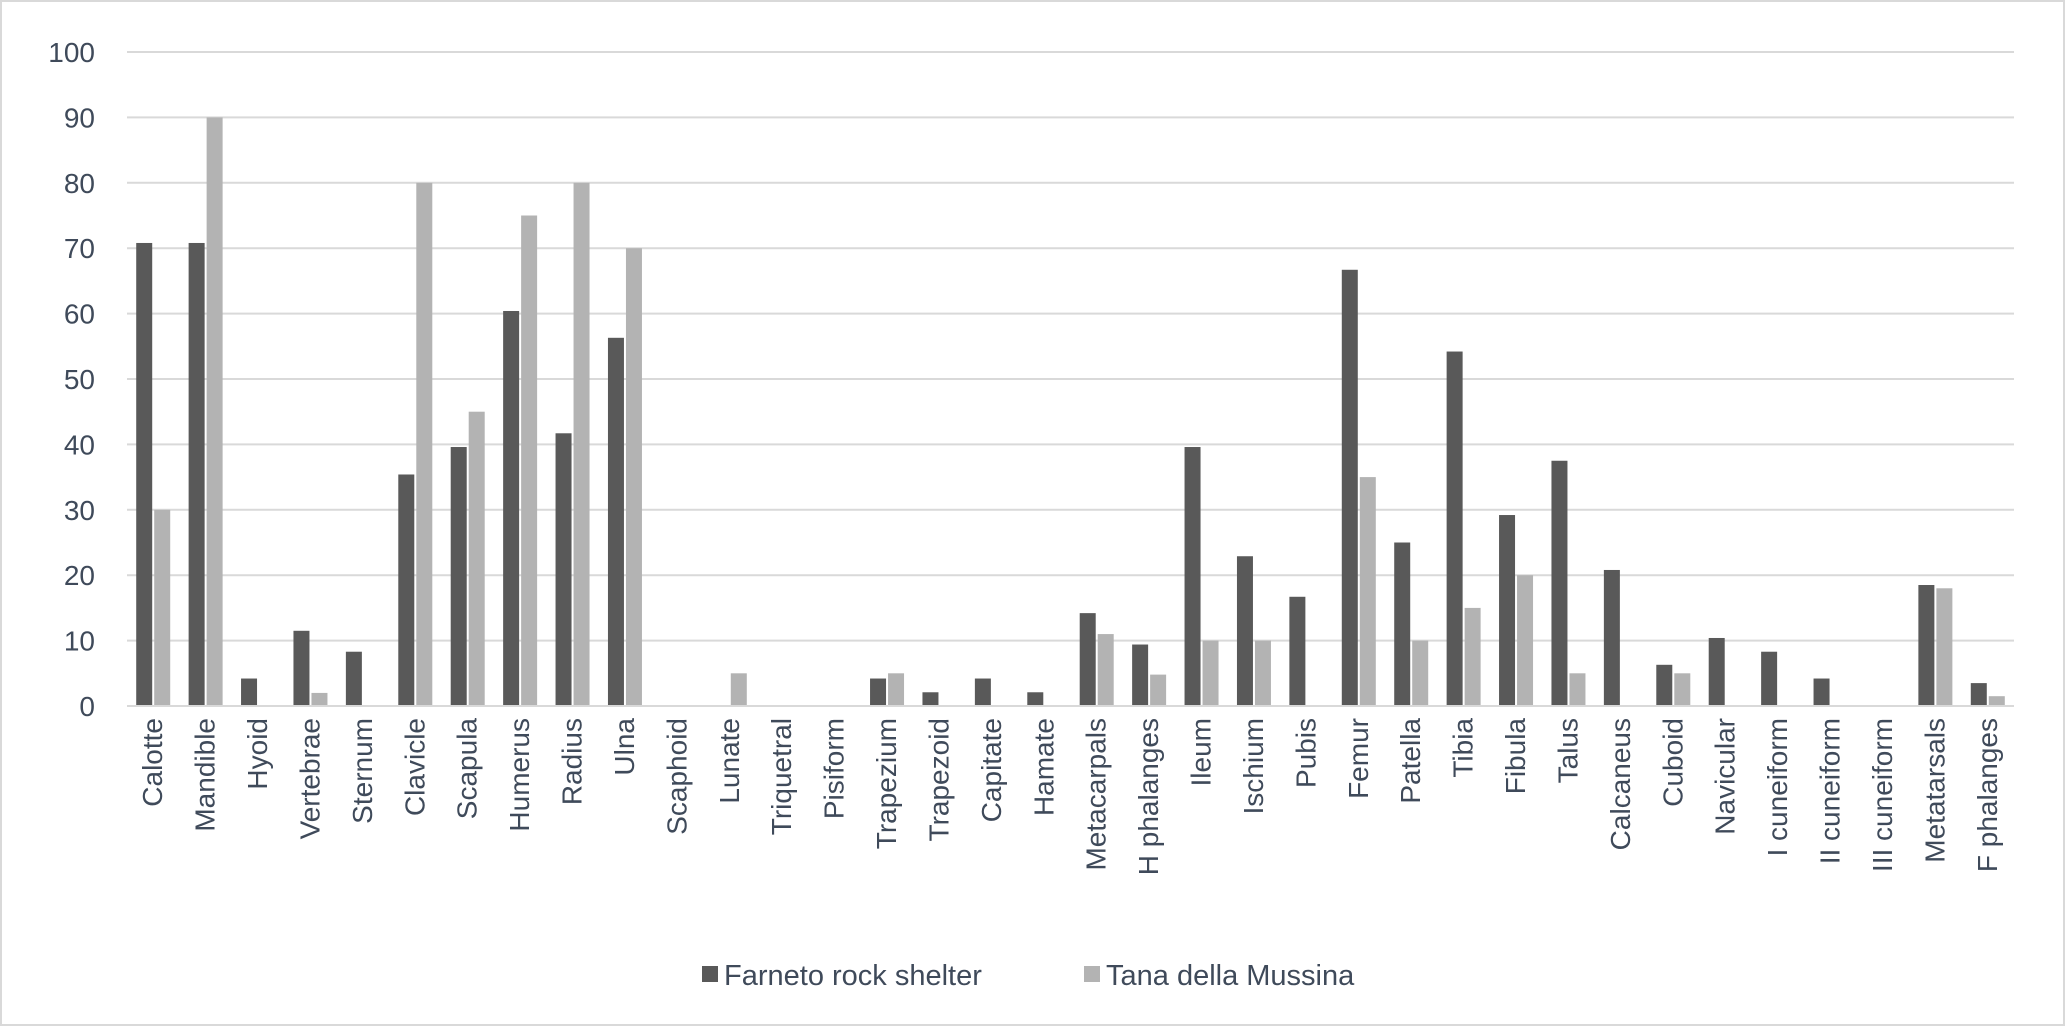 The image size is (2065, 1028). What do you see at coordinates (309, 778) in the screenshot?
I see `x-category-label: Vertebrae` at bounding box center [309, 778].